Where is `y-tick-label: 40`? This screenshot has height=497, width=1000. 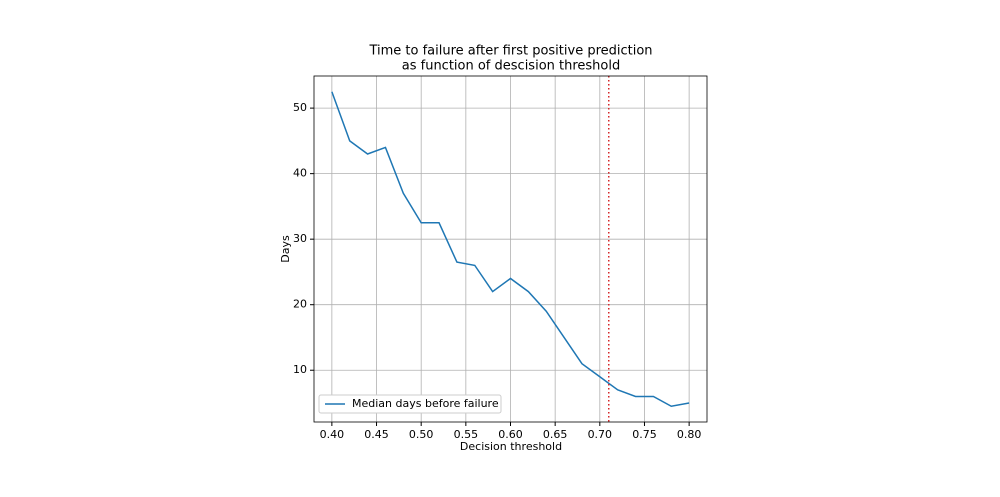 y-tick-label: 40 is located at coordinates (300, 173).